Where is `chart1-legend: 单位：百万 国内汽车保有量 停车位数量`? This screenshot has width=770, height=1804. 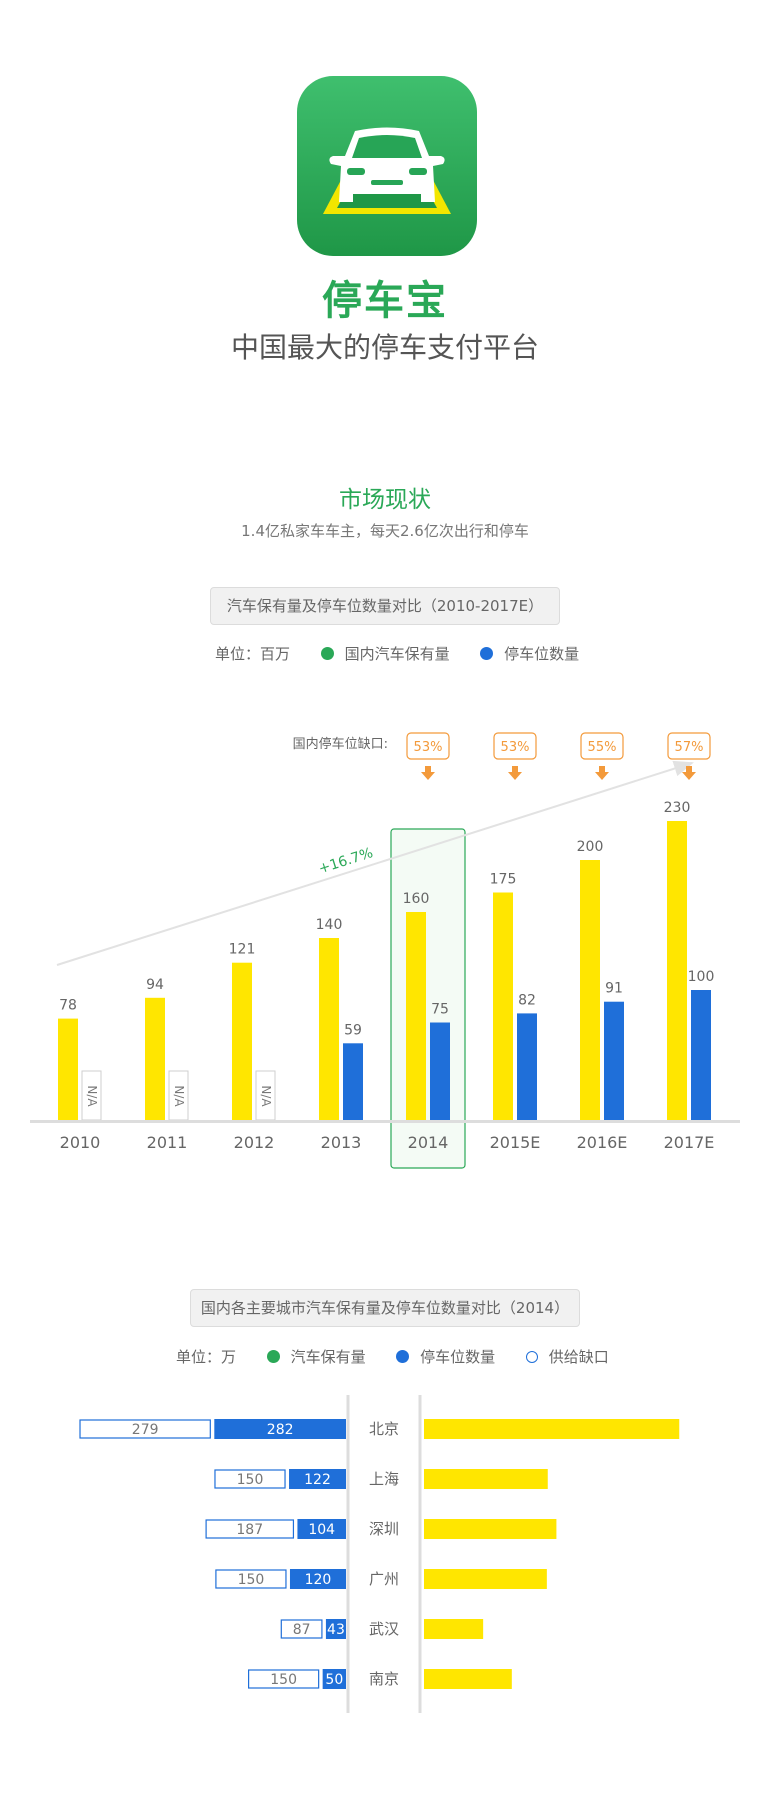
chart1-legend: 单位：百万 国内汽车保有量 停车位数量 is located at coordinates (397, 653).